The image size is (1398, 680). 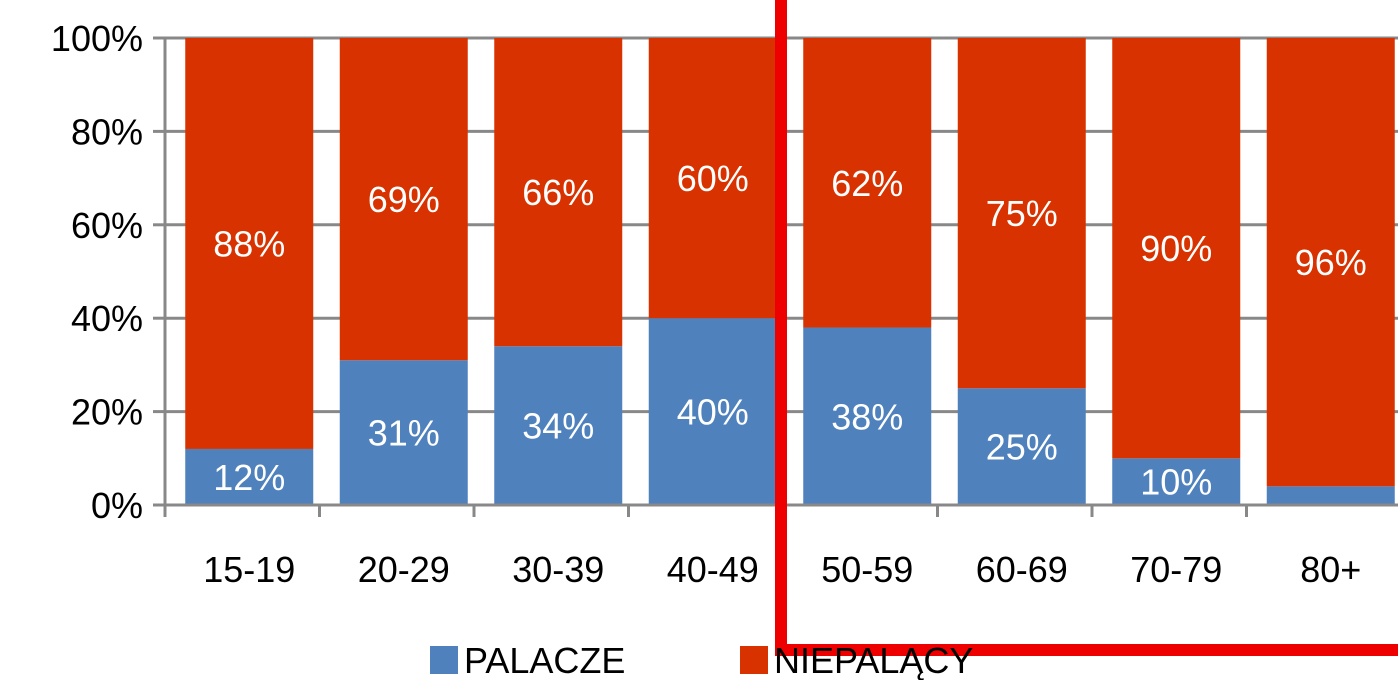 I want to click on y-tick-label: 80%, so click(x=107, y=131).